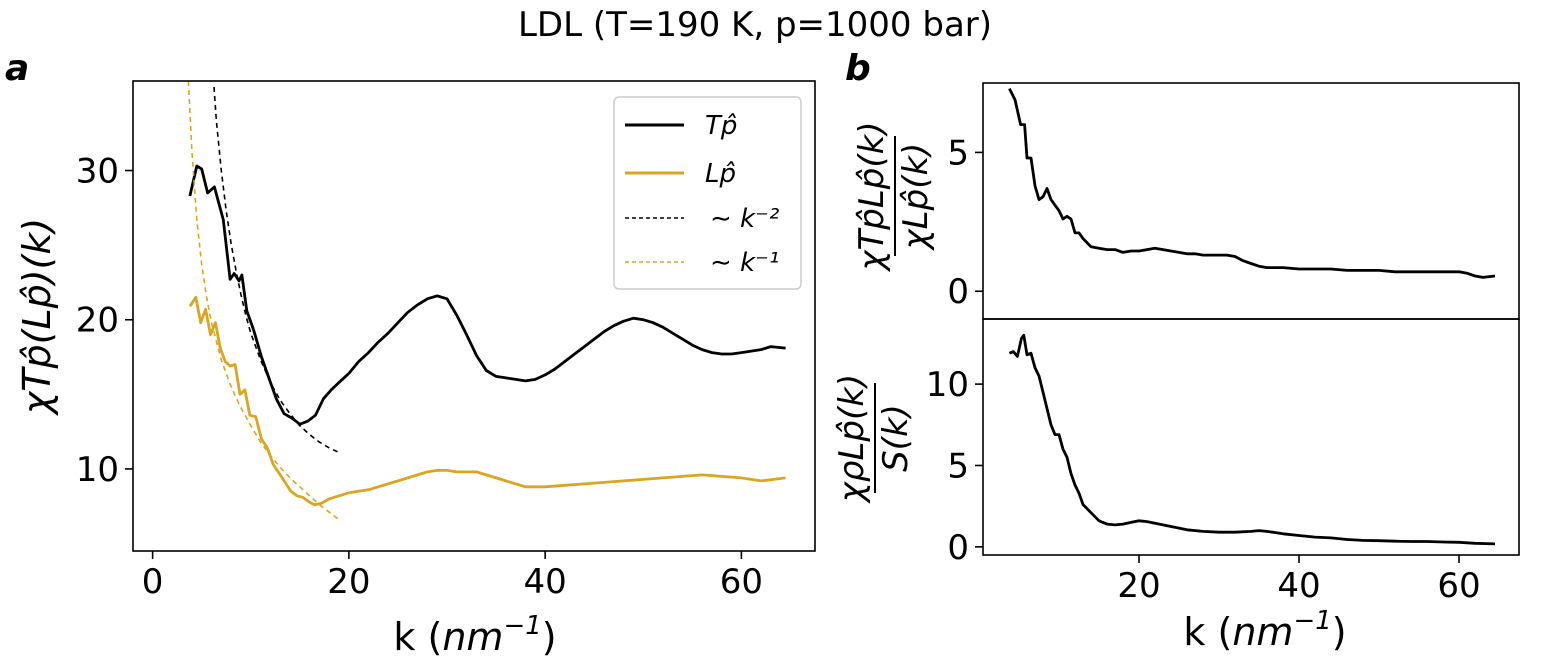 The width and height of the screenshot is (1550, 665). I want to click on panel-b-bottom-y-axis-label: χρLp̂(k) S(k), so click(874, 439).